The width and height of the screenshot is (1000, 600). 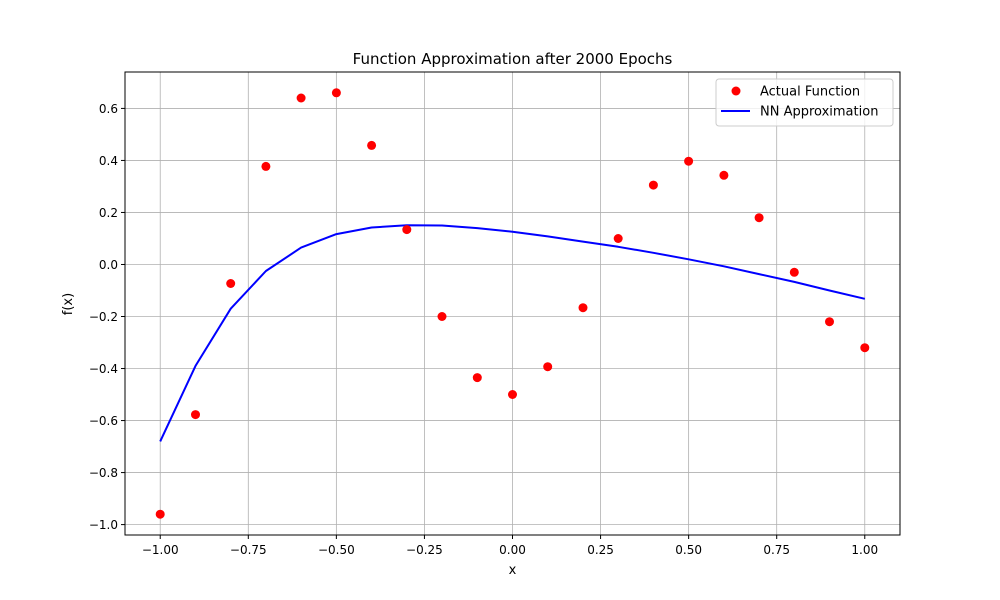 I want to click on y-tick-label: −0.4, so click(x=103, y=369).